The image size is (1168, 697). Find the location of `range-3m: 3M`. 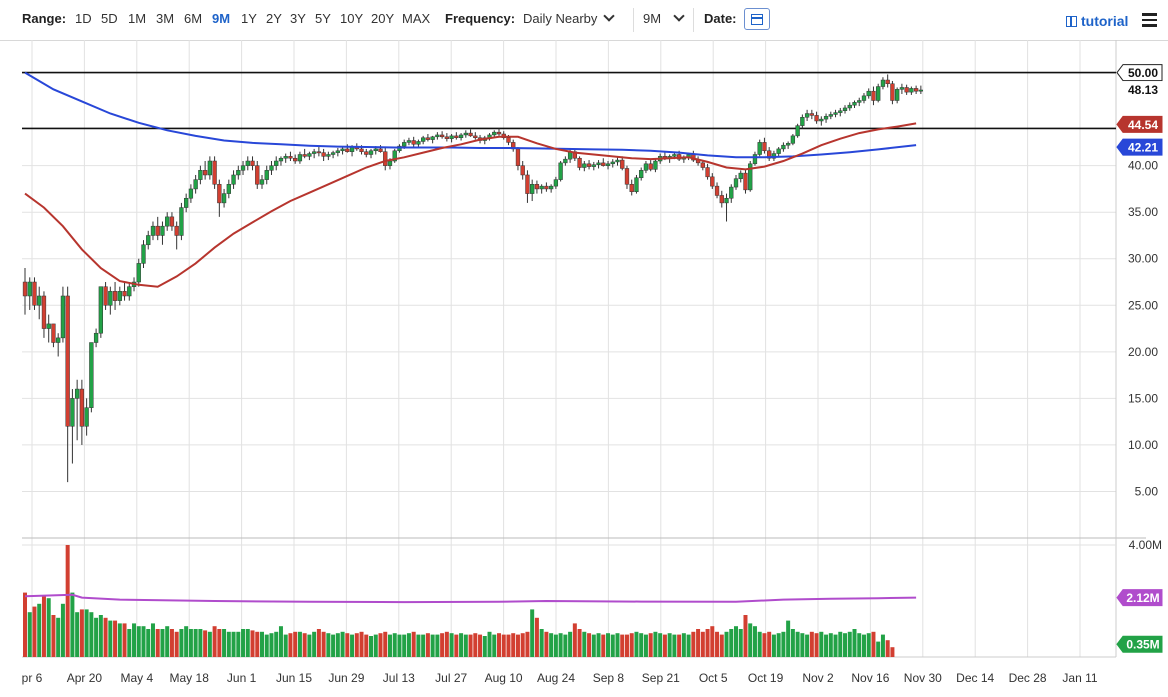

range-3m: 3M is located at coordinates (165, 18).